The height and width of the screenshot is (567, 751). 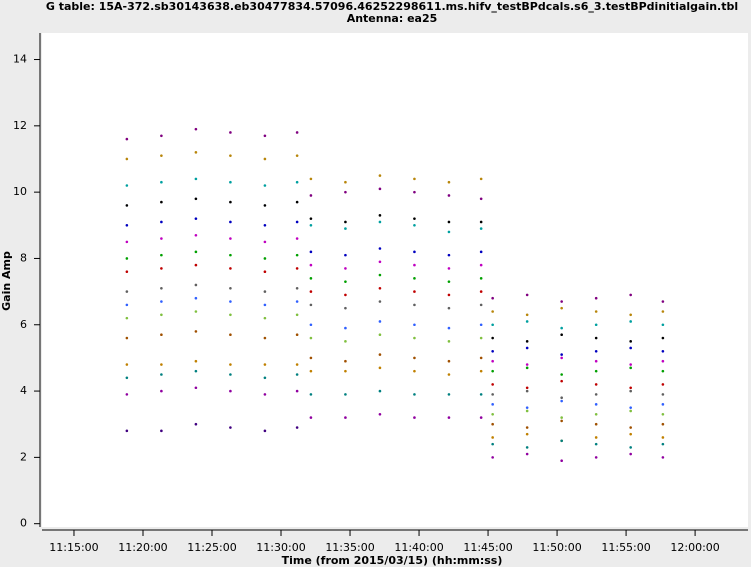 What do you see at coordinates (556, 547) in the screenshot?
I see `x-tick-label: 11:50:00` at bounding box center [556, 547].